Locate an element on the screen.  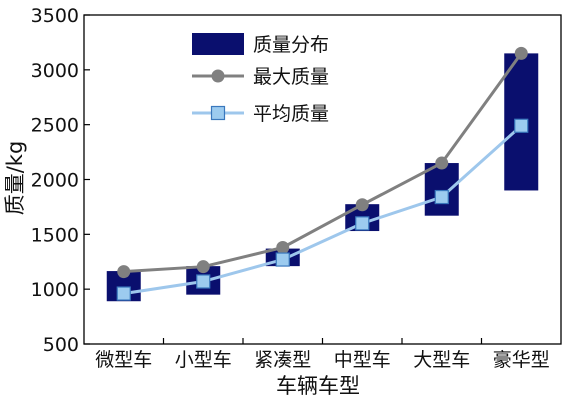
range-bar is located at coordinates (441, 189).